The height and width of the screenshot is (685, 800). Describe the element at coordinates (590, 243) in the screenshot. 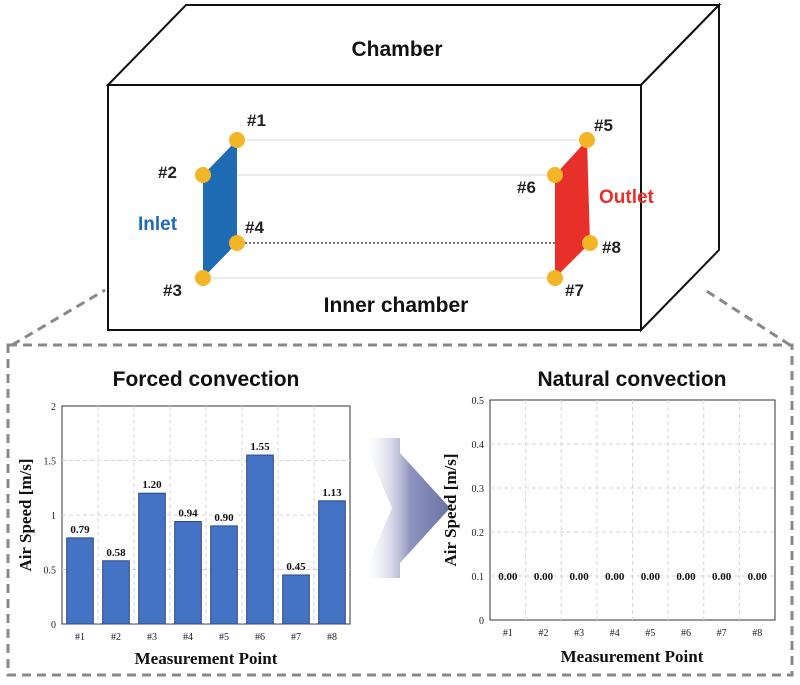

I see `point-8-marker` at that location.